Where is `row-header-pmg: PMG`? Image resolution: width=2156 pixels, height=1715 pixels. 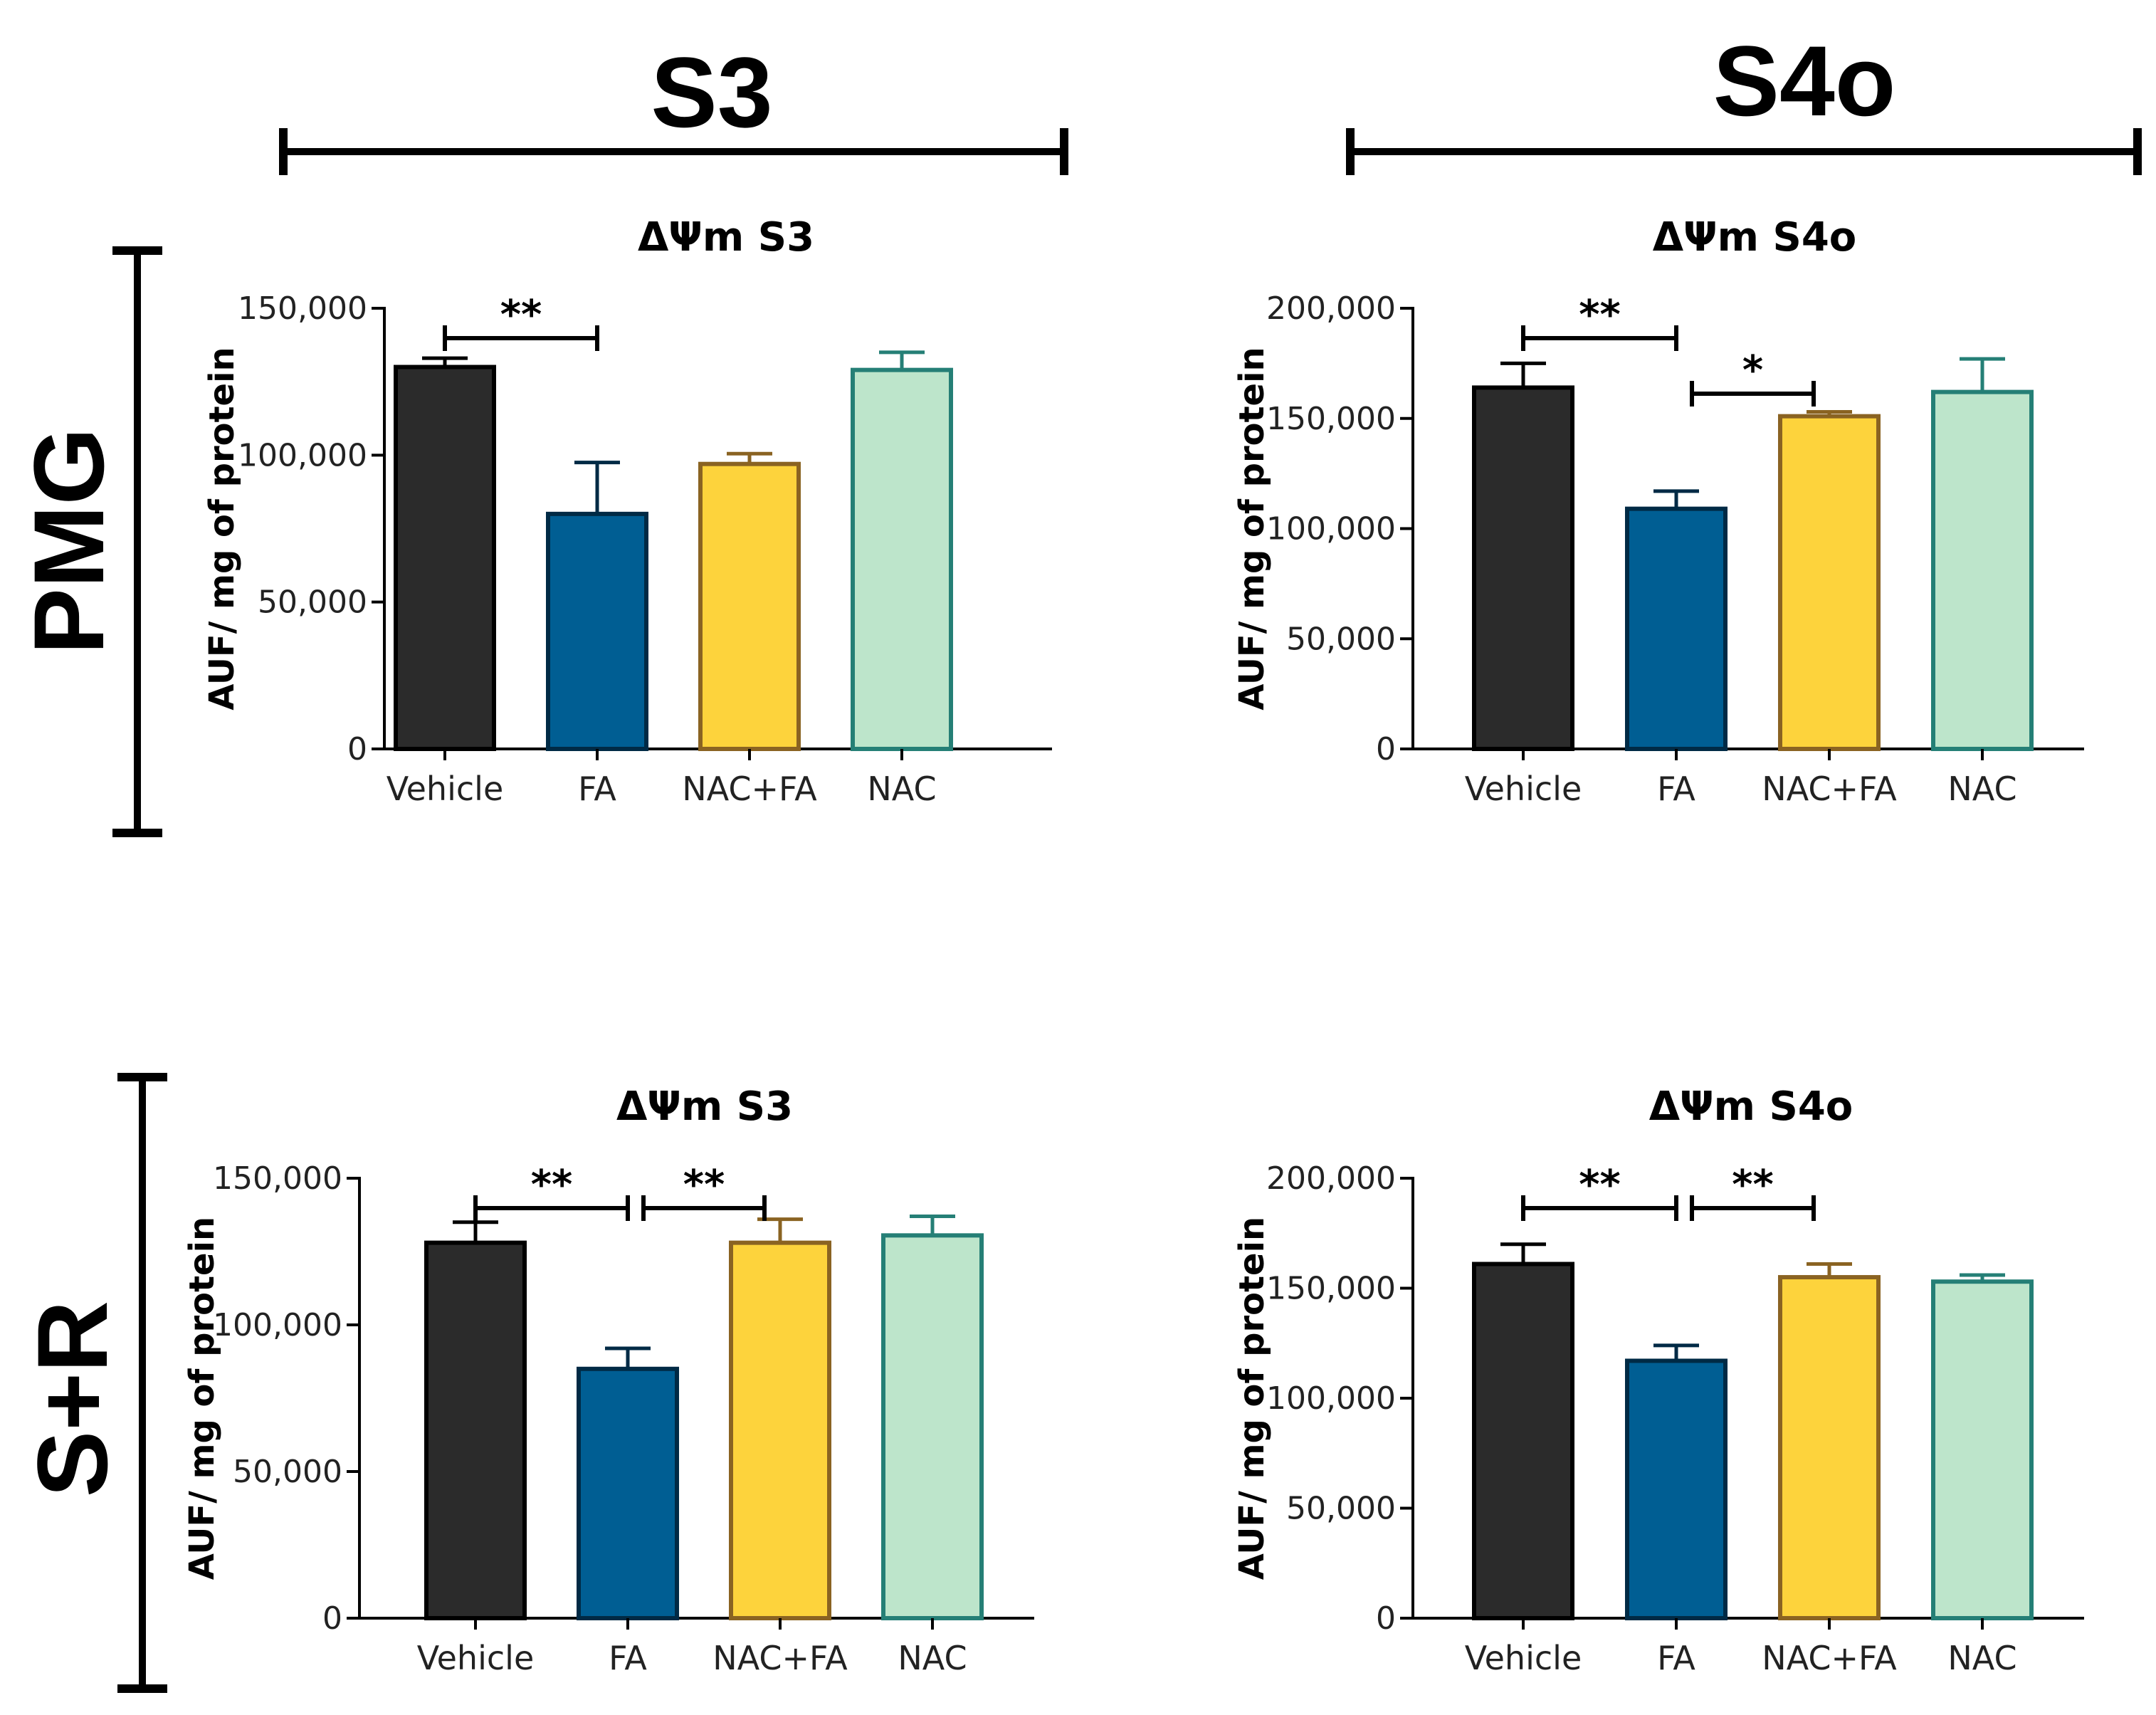 row-header-pmg: PMG is located at coordinates (87, 541).